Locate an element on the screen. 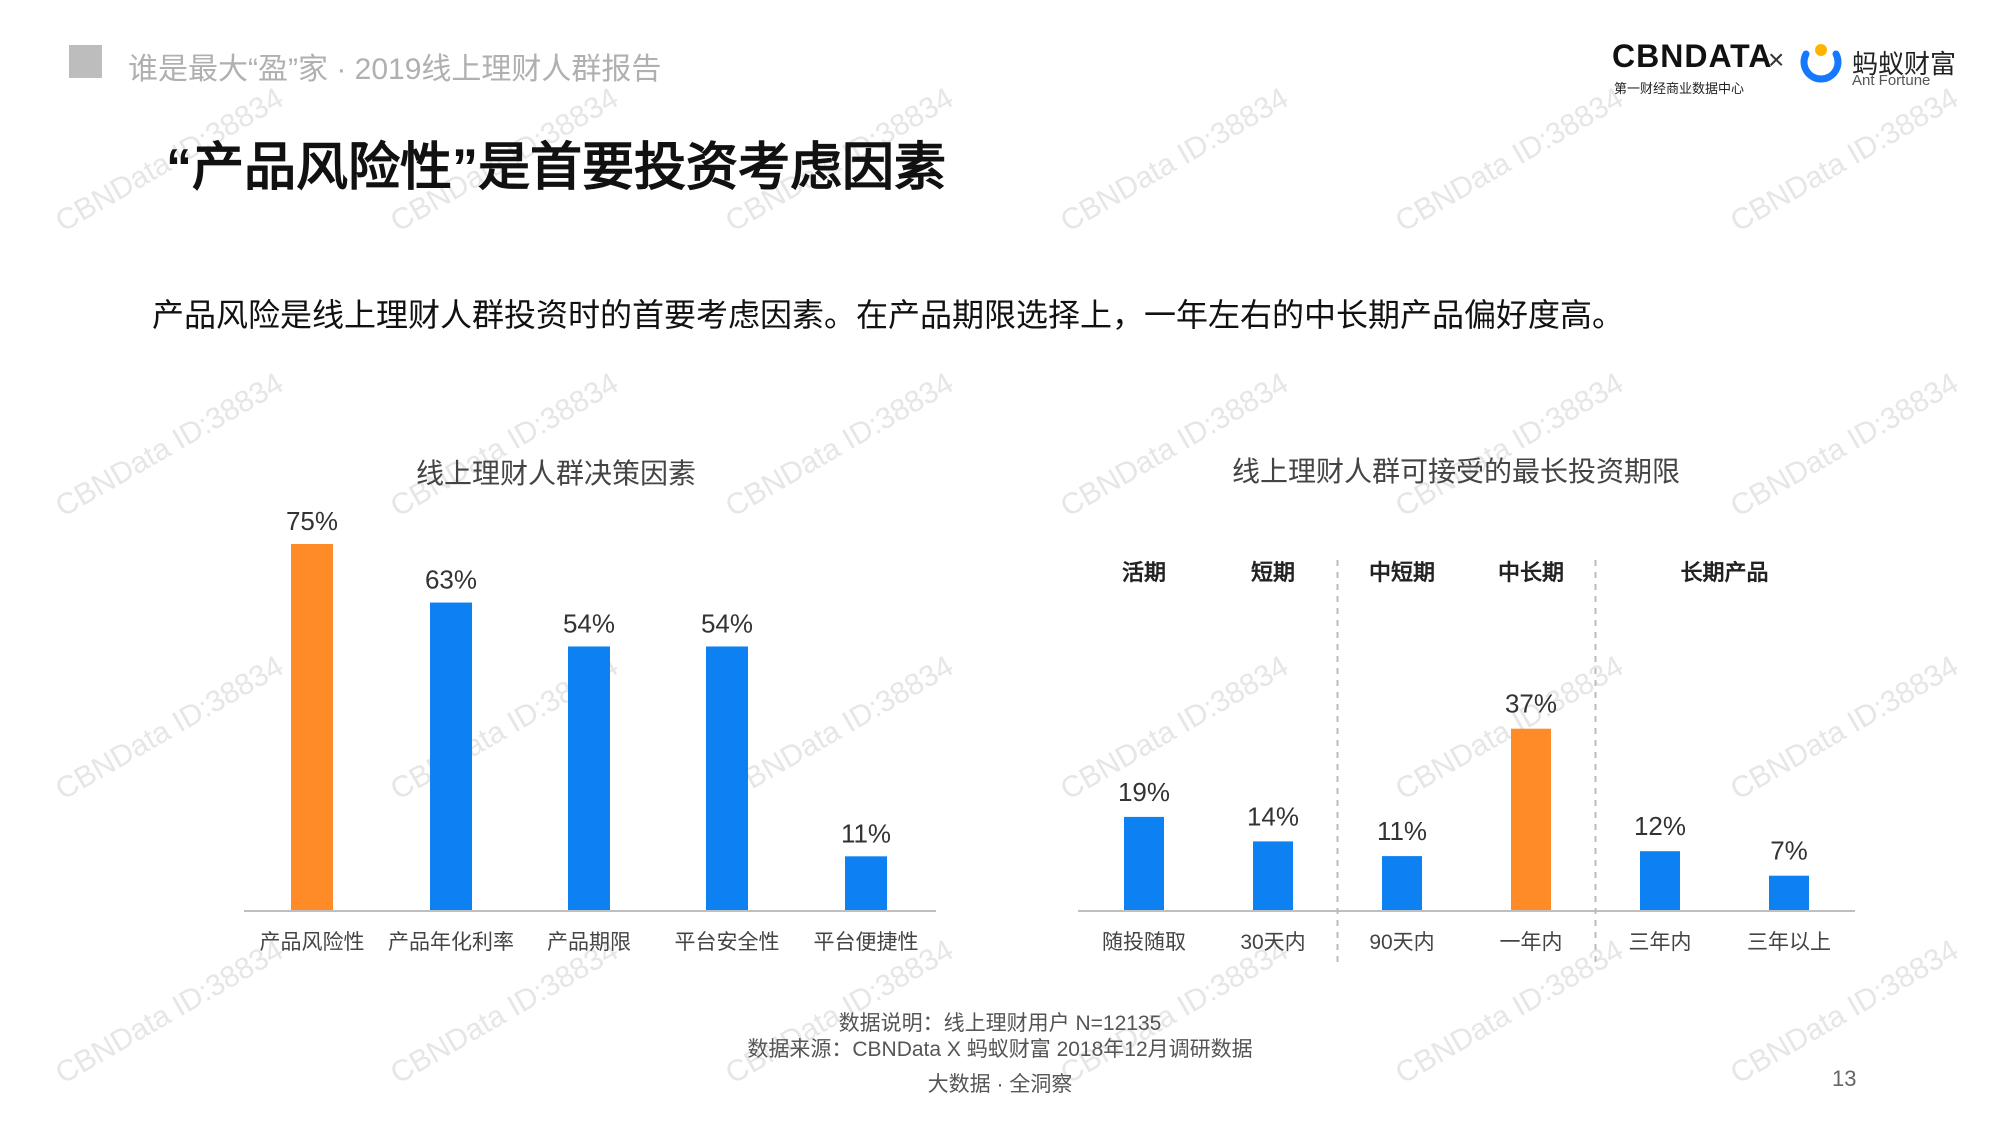 This screenshot has width=2000, height=1125. chart-2-group-label: 中短期 is located at coordinates (1402, 572).